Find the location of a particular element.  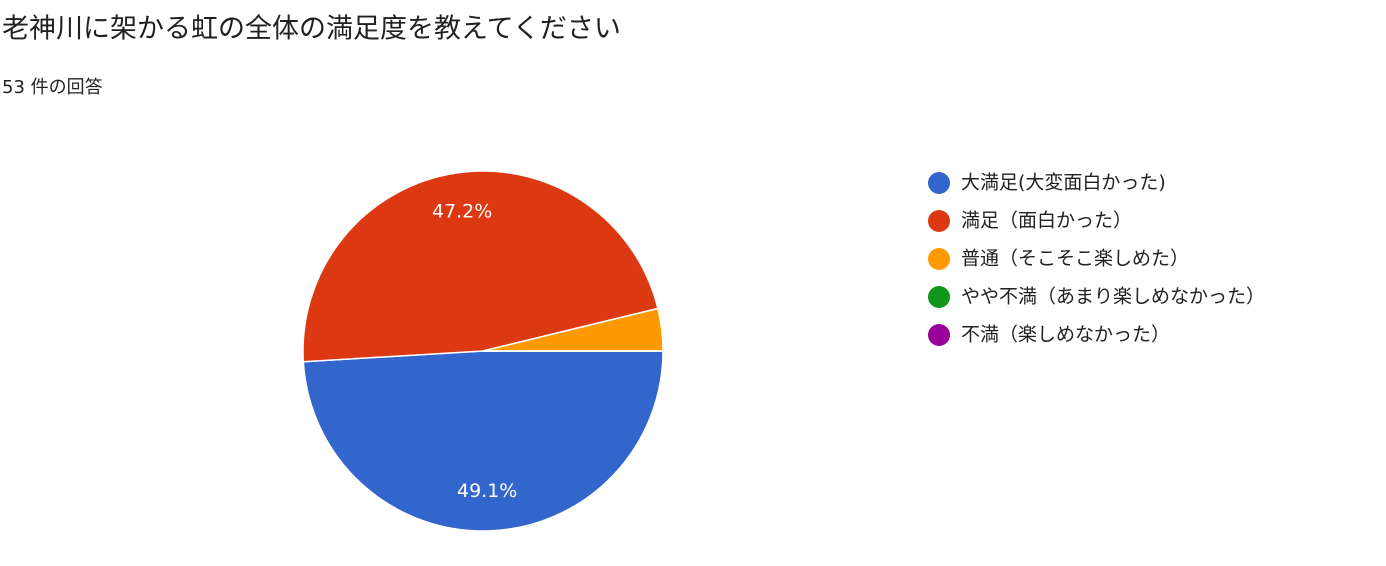

legend-label: 普通（そこそこ楽しめた） is located at coordinates (1075, 259).